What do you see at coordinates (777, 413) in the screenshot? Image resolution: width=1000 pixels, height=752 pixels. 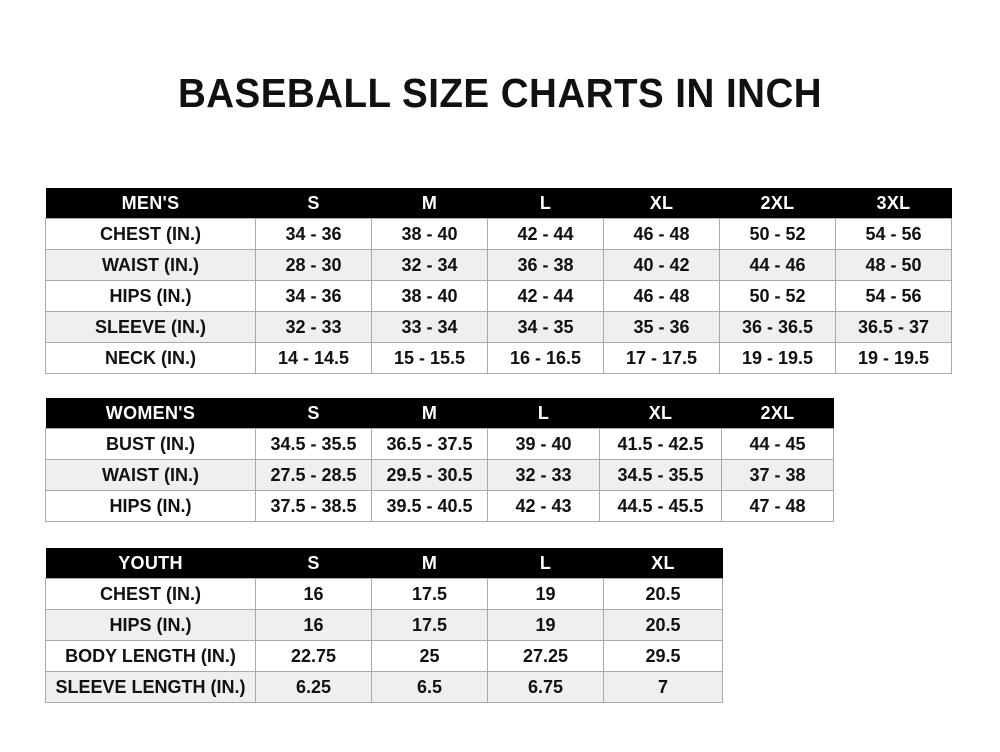 I see `womens-header-size-2xl: 2XL` at bounding box center [777, 413].